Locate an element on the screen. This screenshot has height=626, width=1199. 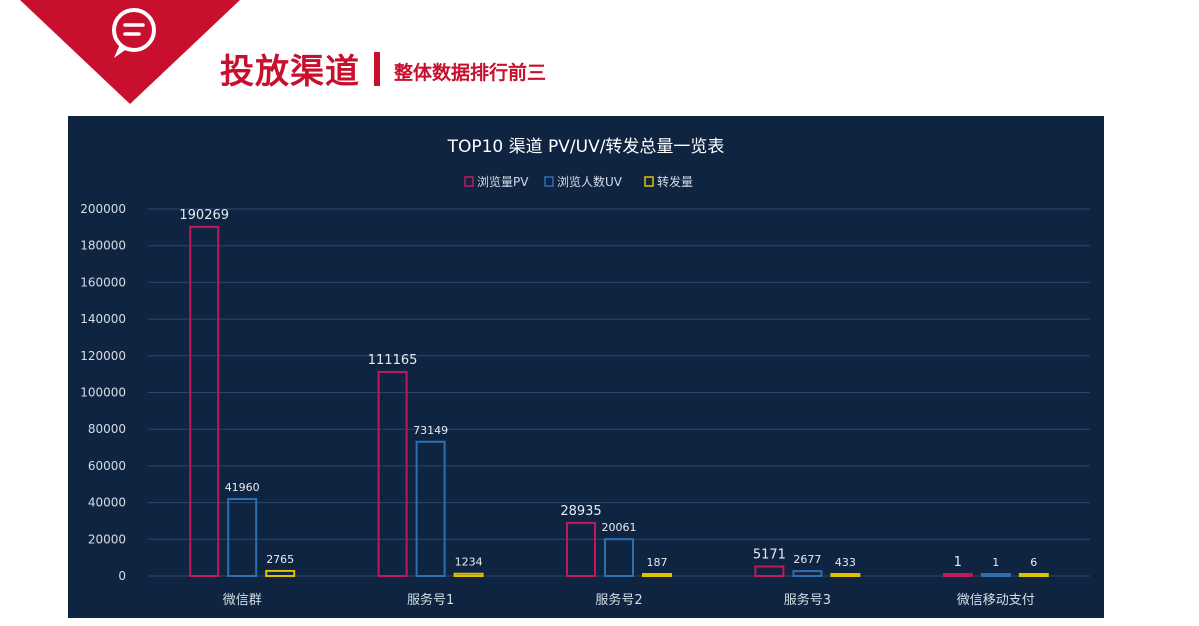
chart-legend: 浏览量PV 浏览人数UV 转发量 is located at coordinates (578, 181).